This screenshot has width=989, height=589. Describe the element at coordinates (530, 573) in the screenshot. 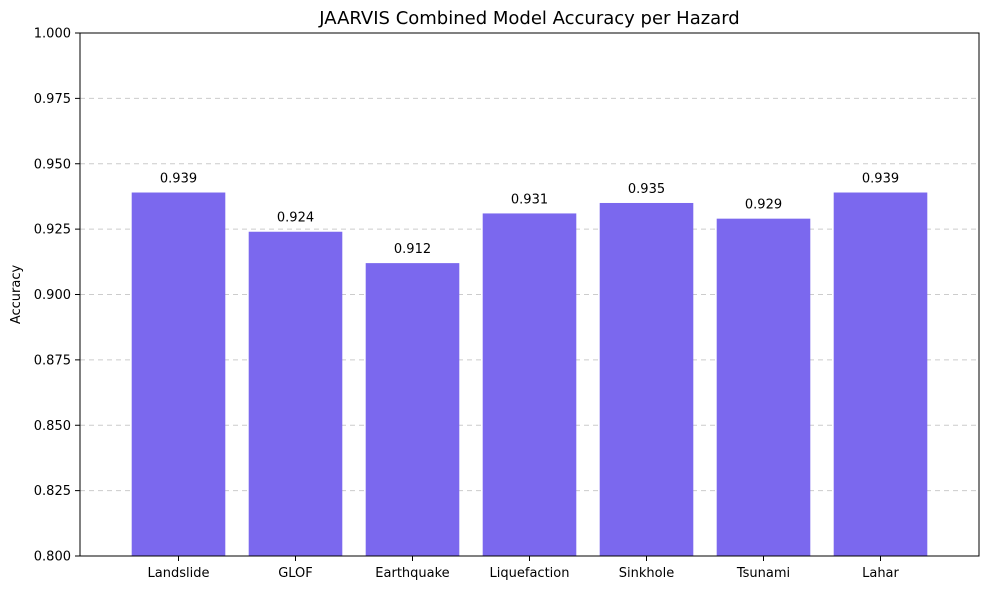

I see `x-tick-label: Liquefaction` at that location.